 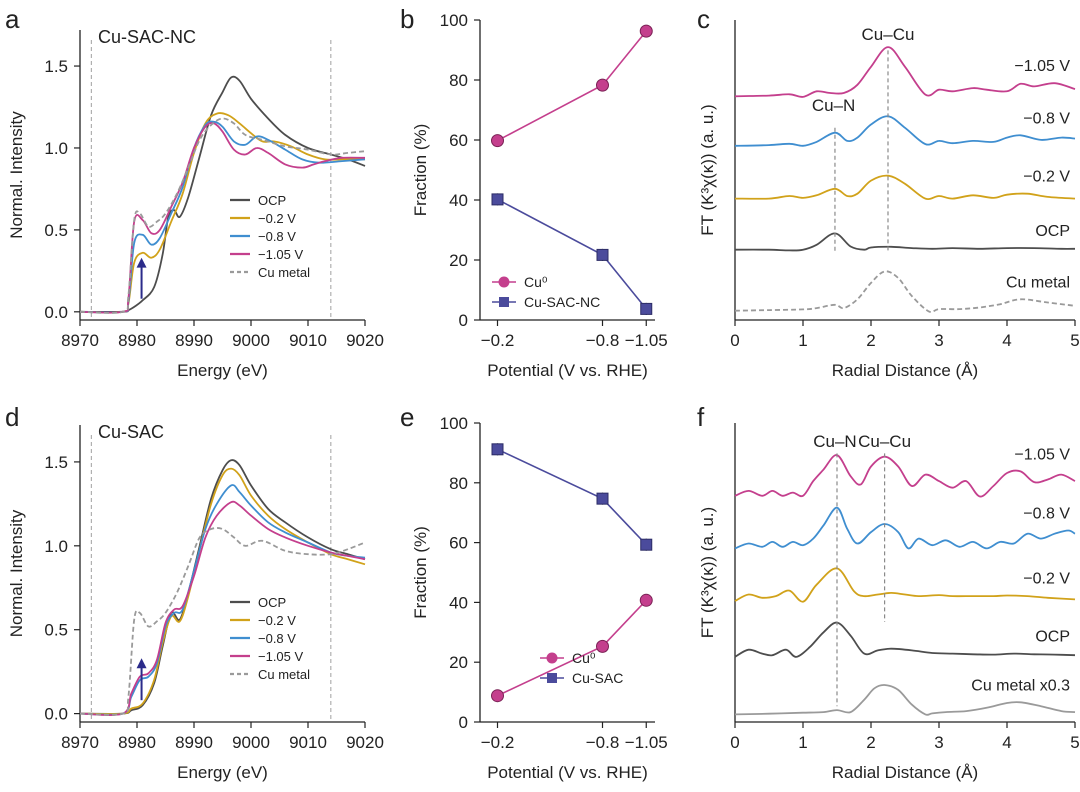 What do you see at coordinates (1038, 282) in the screenshot?
I see `series-label: Cu metal` at bounding box center [1038, 282].